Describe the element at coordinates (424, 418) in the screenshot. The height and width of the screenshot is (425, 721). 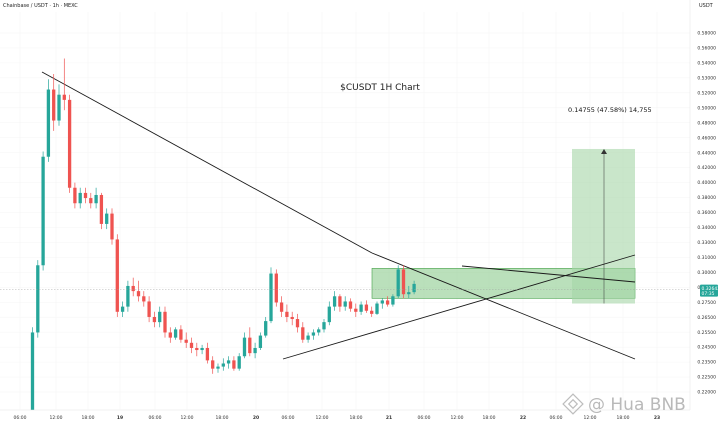
I see `x-tick-label: 06:00` at that location.